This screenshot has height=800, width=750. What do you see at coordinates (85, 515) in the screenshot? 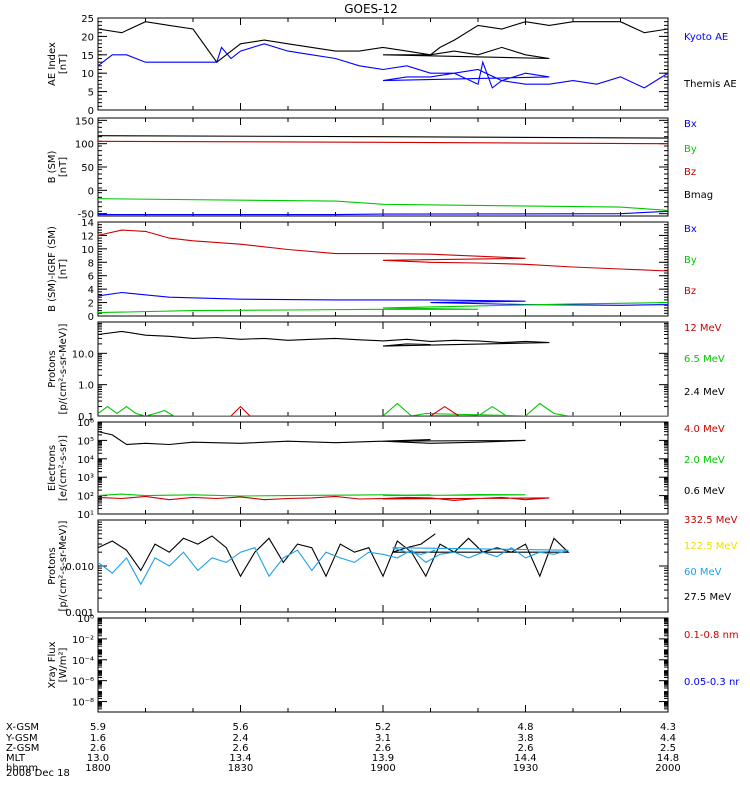
I see `y-tick-label: 10¹` at bounding box center [85, 515].